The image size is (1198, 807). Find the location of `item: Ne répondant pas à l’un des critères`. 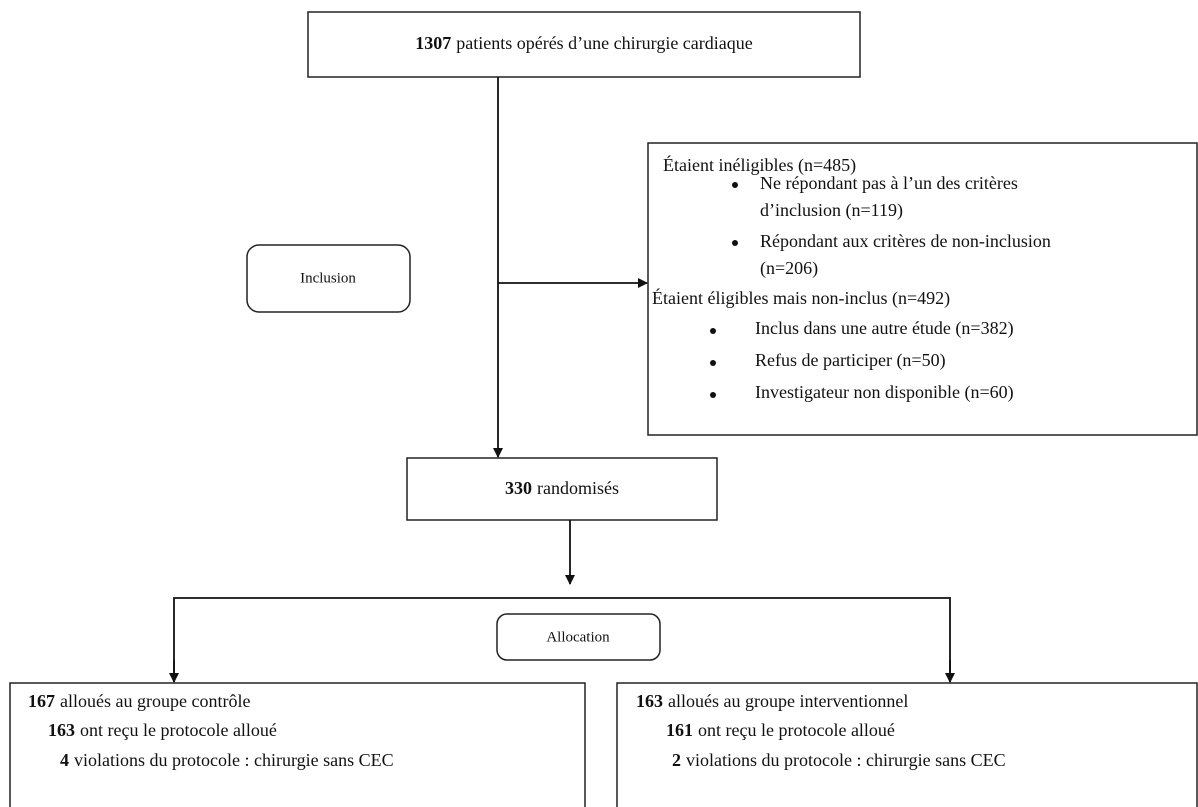

item: Ne répondant pas à l’un des critères is located at coordinates (889, 183).